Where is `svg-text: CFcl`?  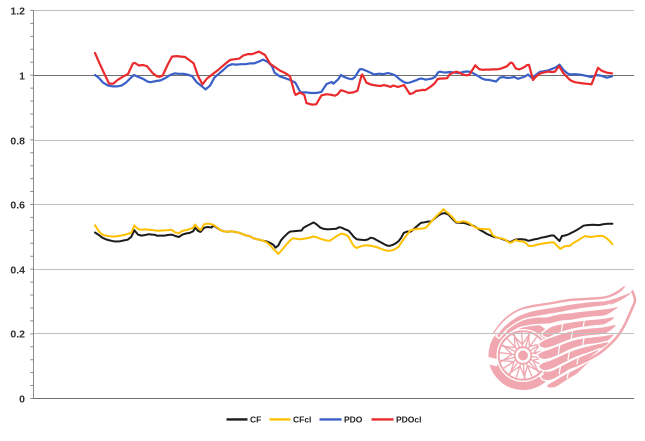 svg-text: CFcl is located at coordinates (302, 420).